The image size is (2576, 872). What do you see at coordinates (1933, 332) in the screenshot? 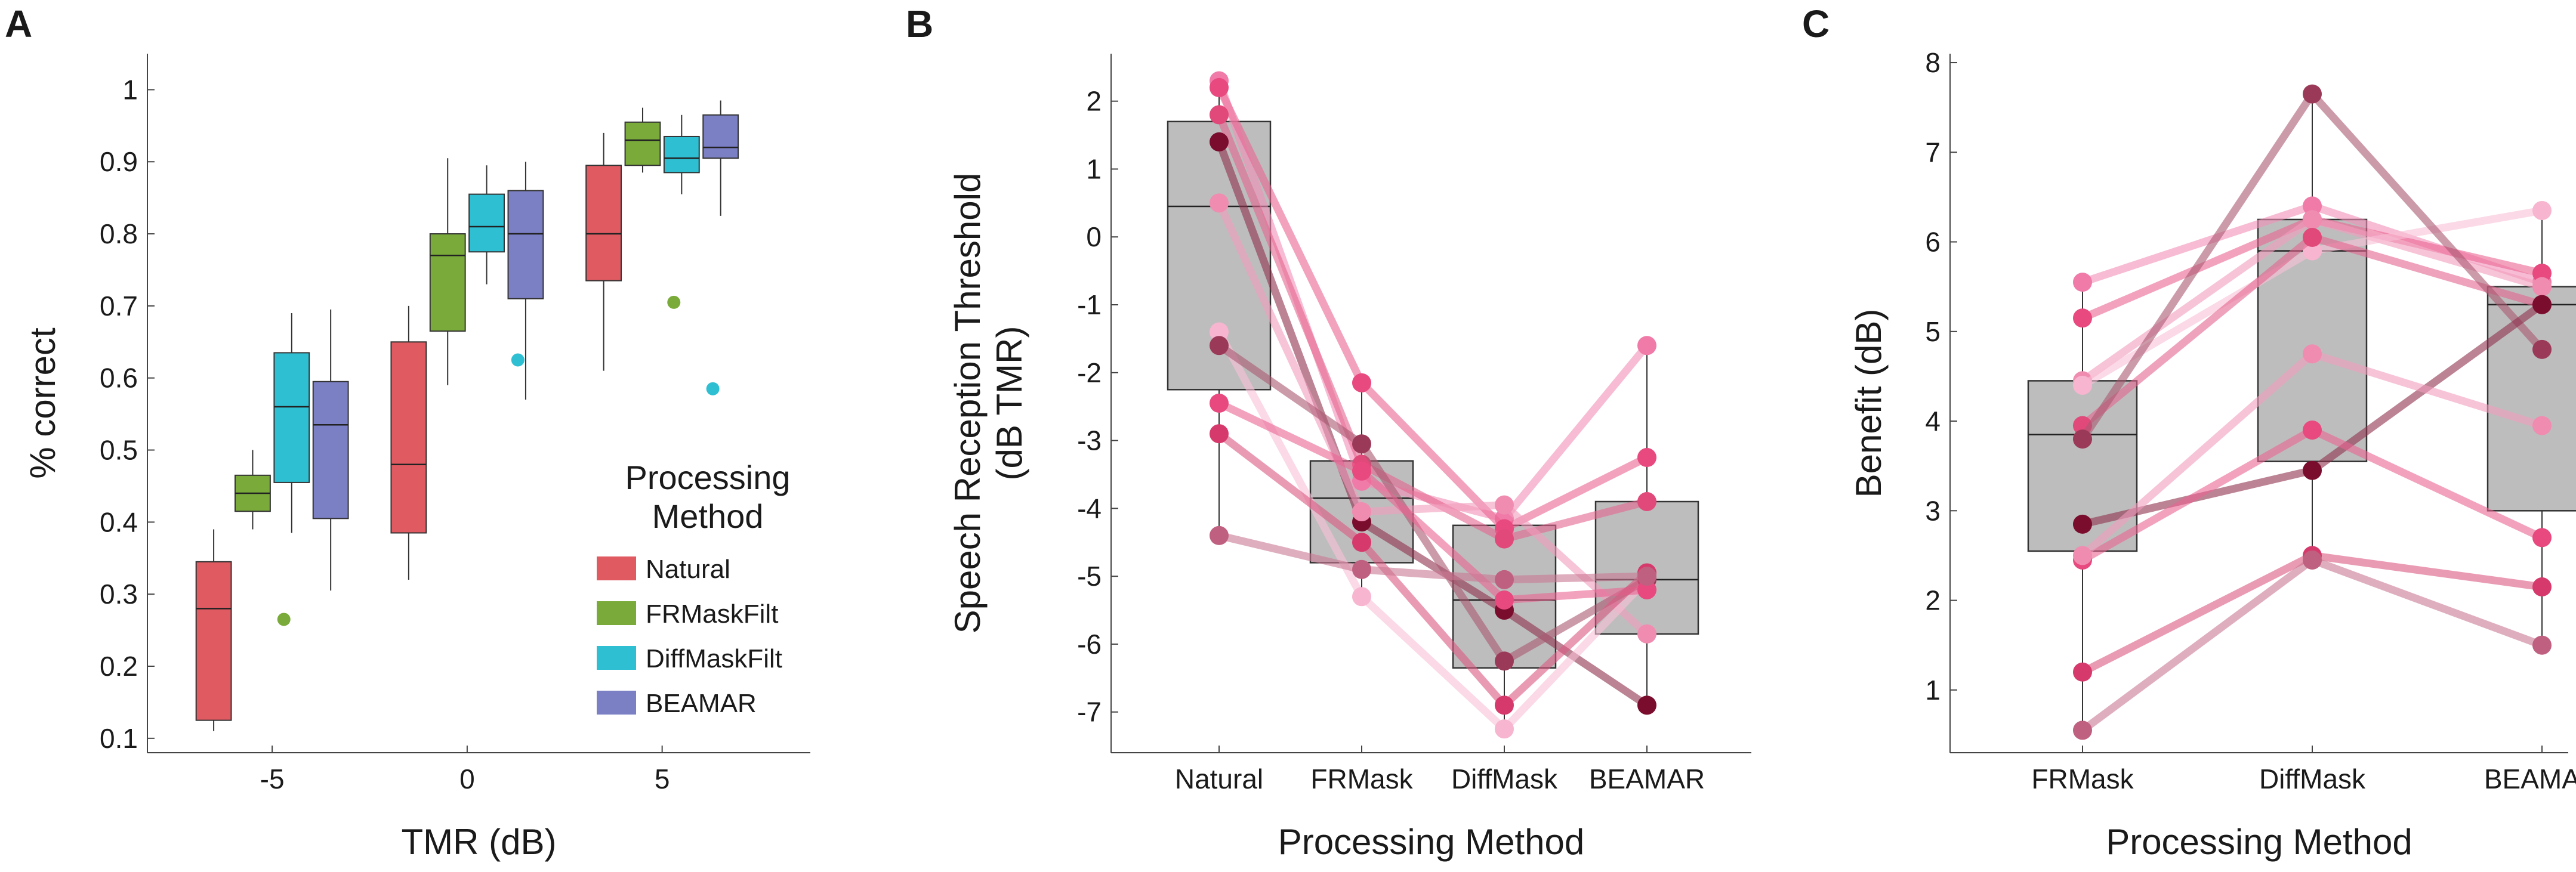
I see `y-tick-label: 5` at bounding box center [1933, 332].